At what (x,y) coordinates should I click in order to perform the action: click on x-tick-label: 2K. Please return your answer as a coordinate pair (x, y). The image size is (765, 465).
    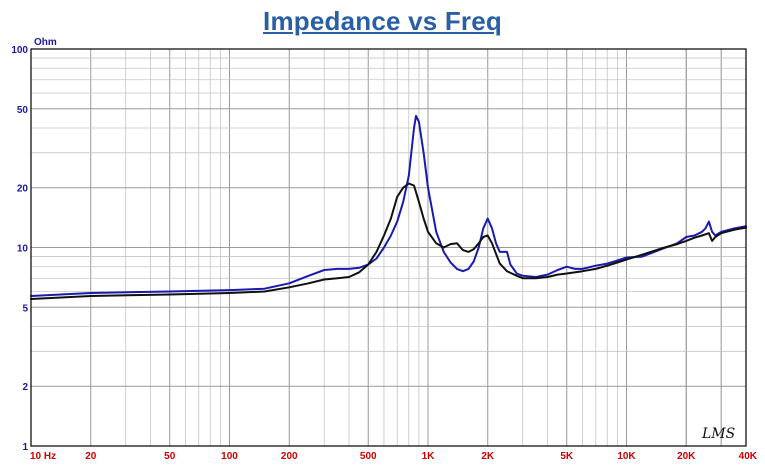
    Looking at the image, I should click on (488, 456).